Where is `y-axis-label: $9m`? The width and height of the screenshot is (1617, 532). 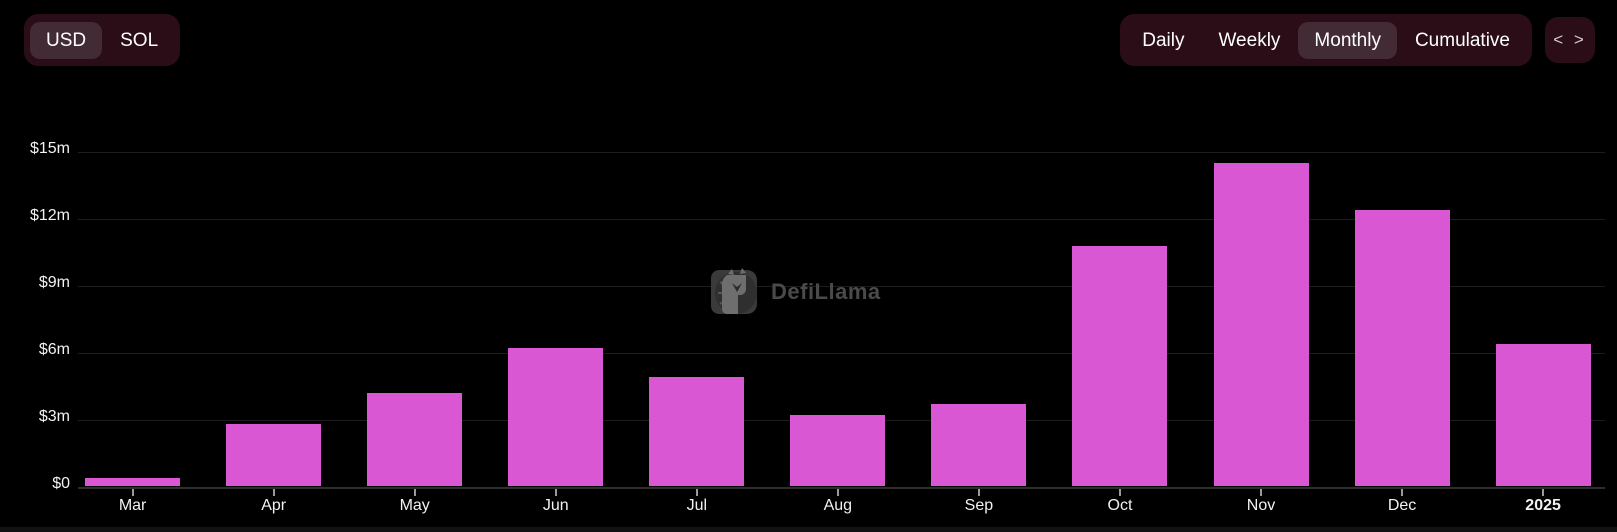
y-axis-label: $9m is located at coordinates (54, 282).